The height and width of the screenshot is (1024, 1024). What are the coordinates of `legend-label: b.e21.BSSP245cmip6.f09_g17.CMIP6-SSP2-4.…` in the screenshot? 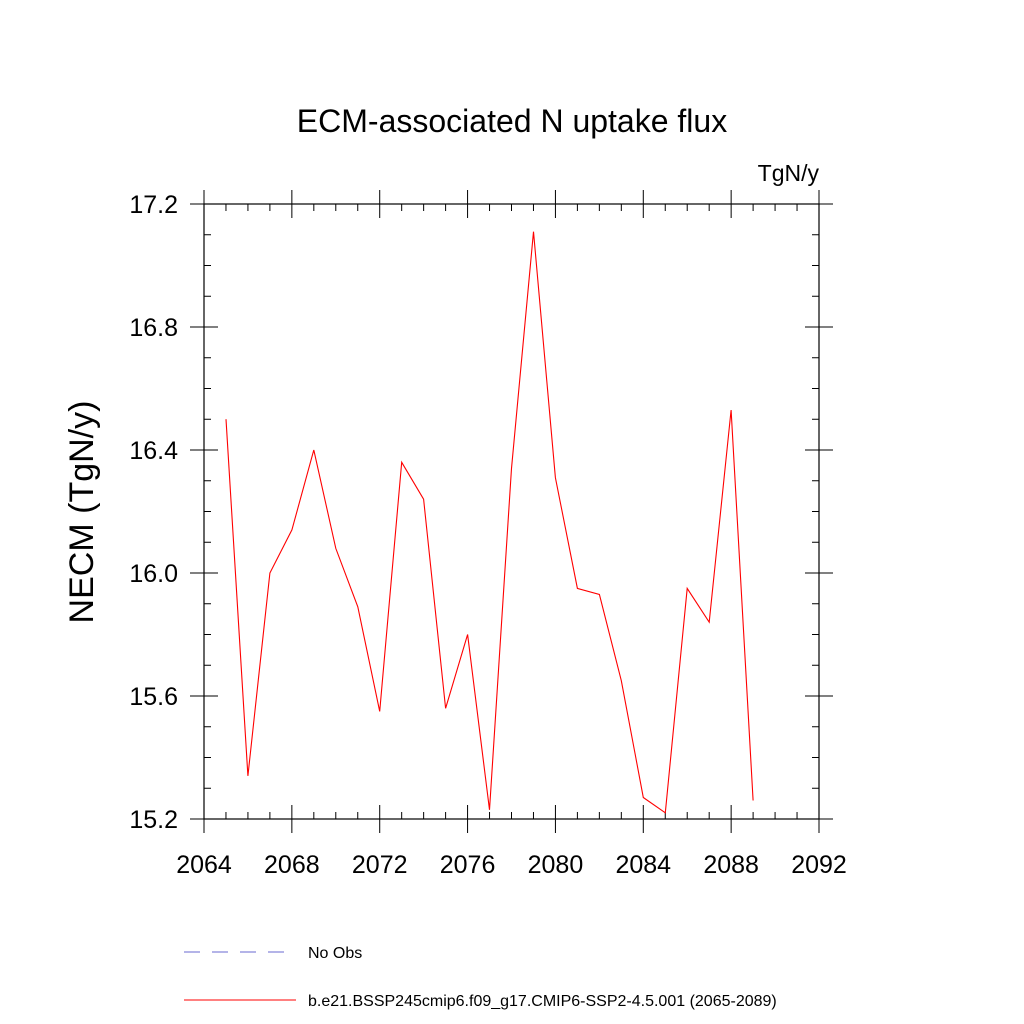 It's located at (542, 1001).